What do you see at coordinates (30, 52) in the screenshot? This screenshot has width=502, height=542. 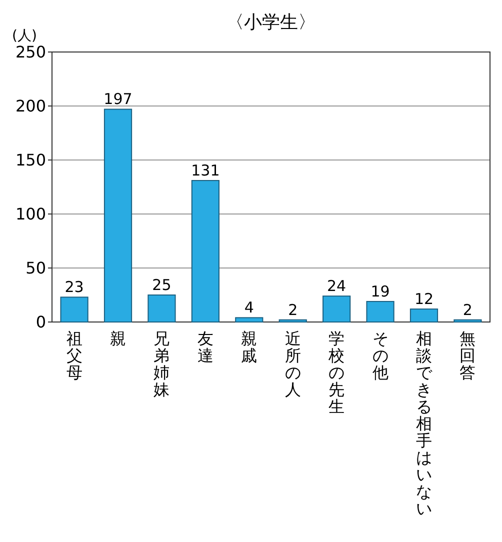 I see `y-tick-label: 250` at bounding box center [30, 52].